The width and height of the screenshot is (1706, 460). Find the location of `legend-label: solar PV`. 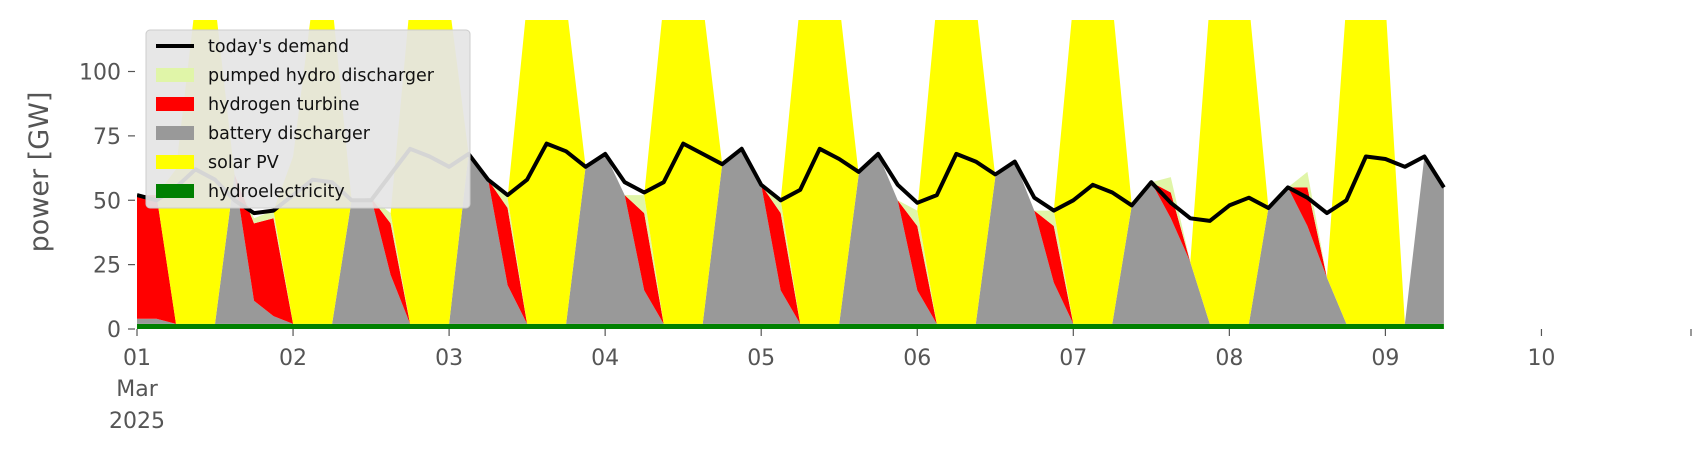

legend-label: solar PV is located at coordinates (243, 163).